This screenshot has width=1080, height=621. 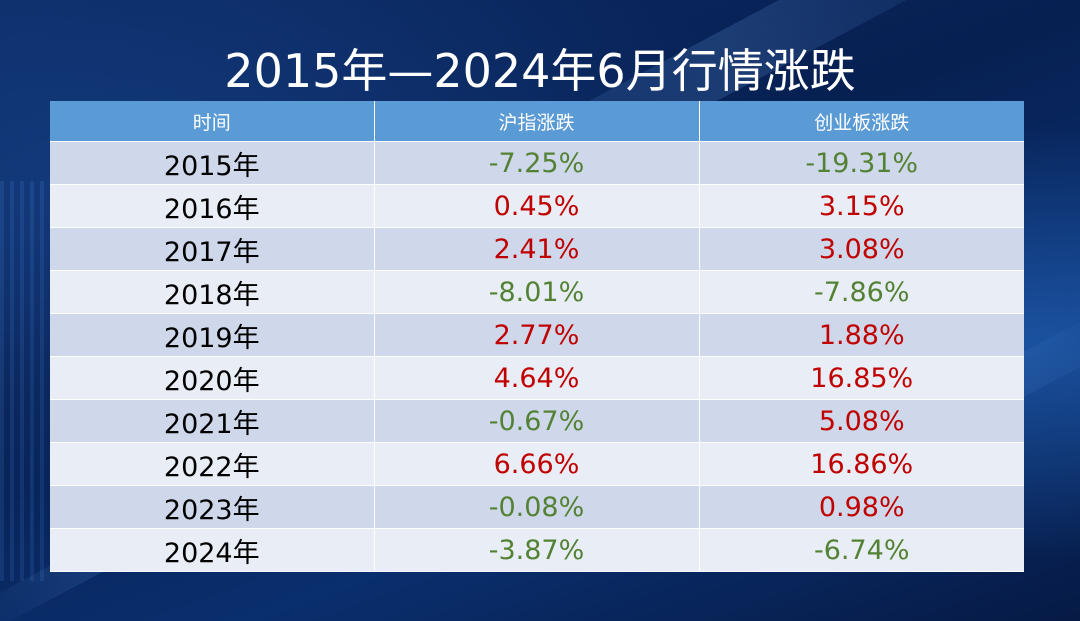 What do you see at coordinates (212, 292) in the screenshot?
I see `cell-year: 2018年` at bounding box center [212, 292].